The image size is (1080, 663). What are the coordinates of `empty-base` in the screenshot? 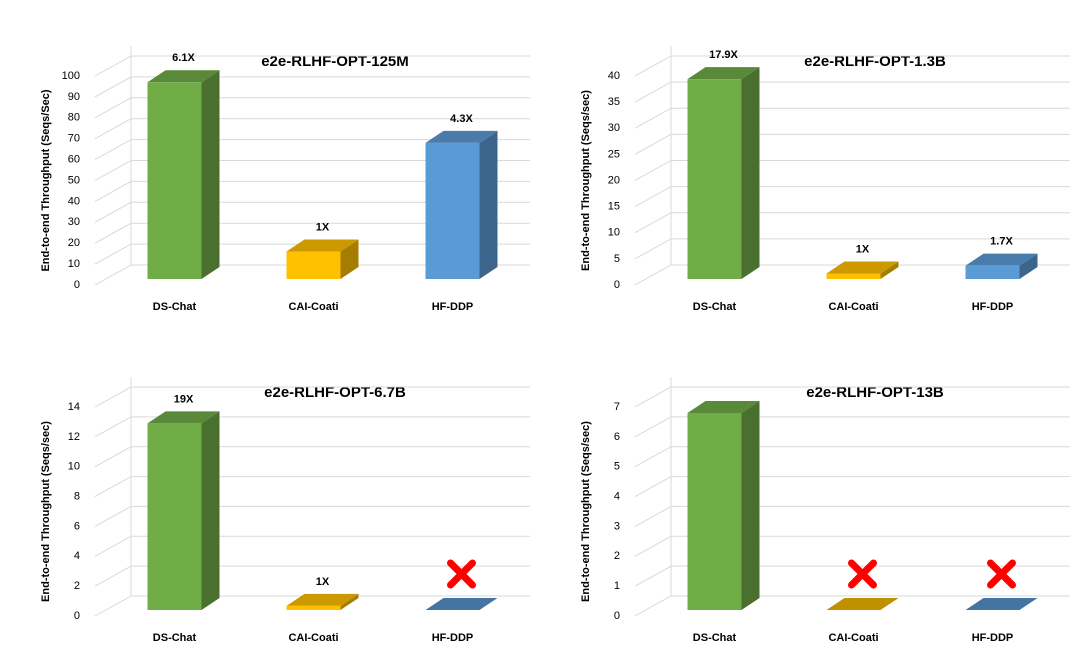 It's located at (862, 604).